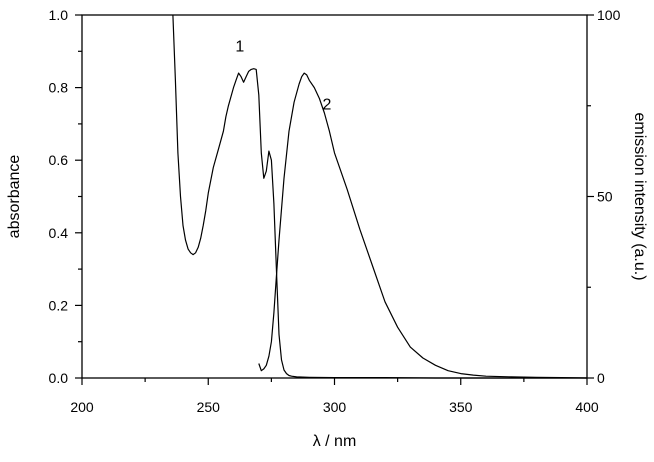 This screenshot has height=462, width=654. What do you see at coordinates (609, 15) in the screenshot?
I see `y2-tick-label: 100` at bounding box center [609, 15].